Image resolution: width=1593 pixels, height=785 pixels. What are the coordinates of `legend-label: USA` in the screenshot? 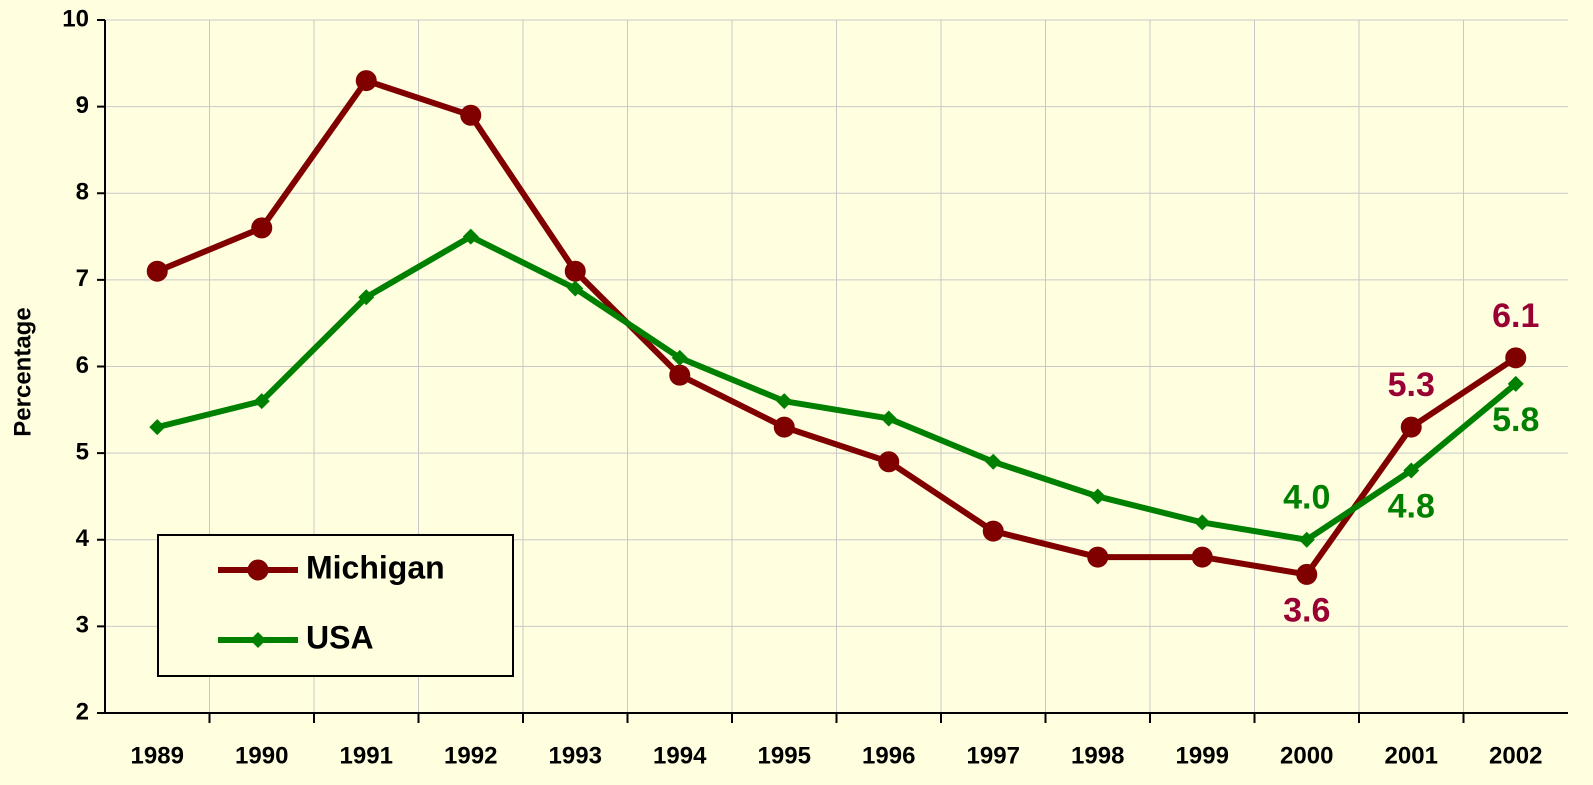 It's located at (340, 637).